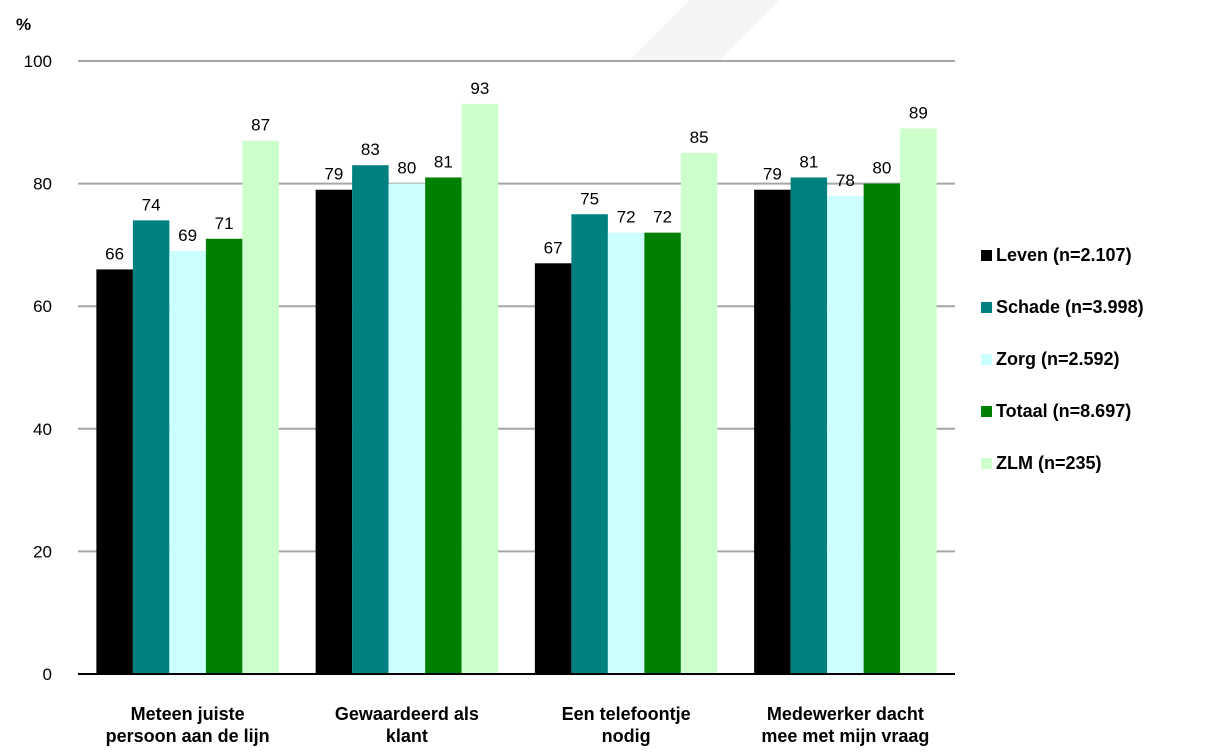 Image resolution: width=1207 pixels, height=752 pixels. Describe the element at coordinates (38, 61) in the screenshot. I see `y-tick-label: 100` at that location.